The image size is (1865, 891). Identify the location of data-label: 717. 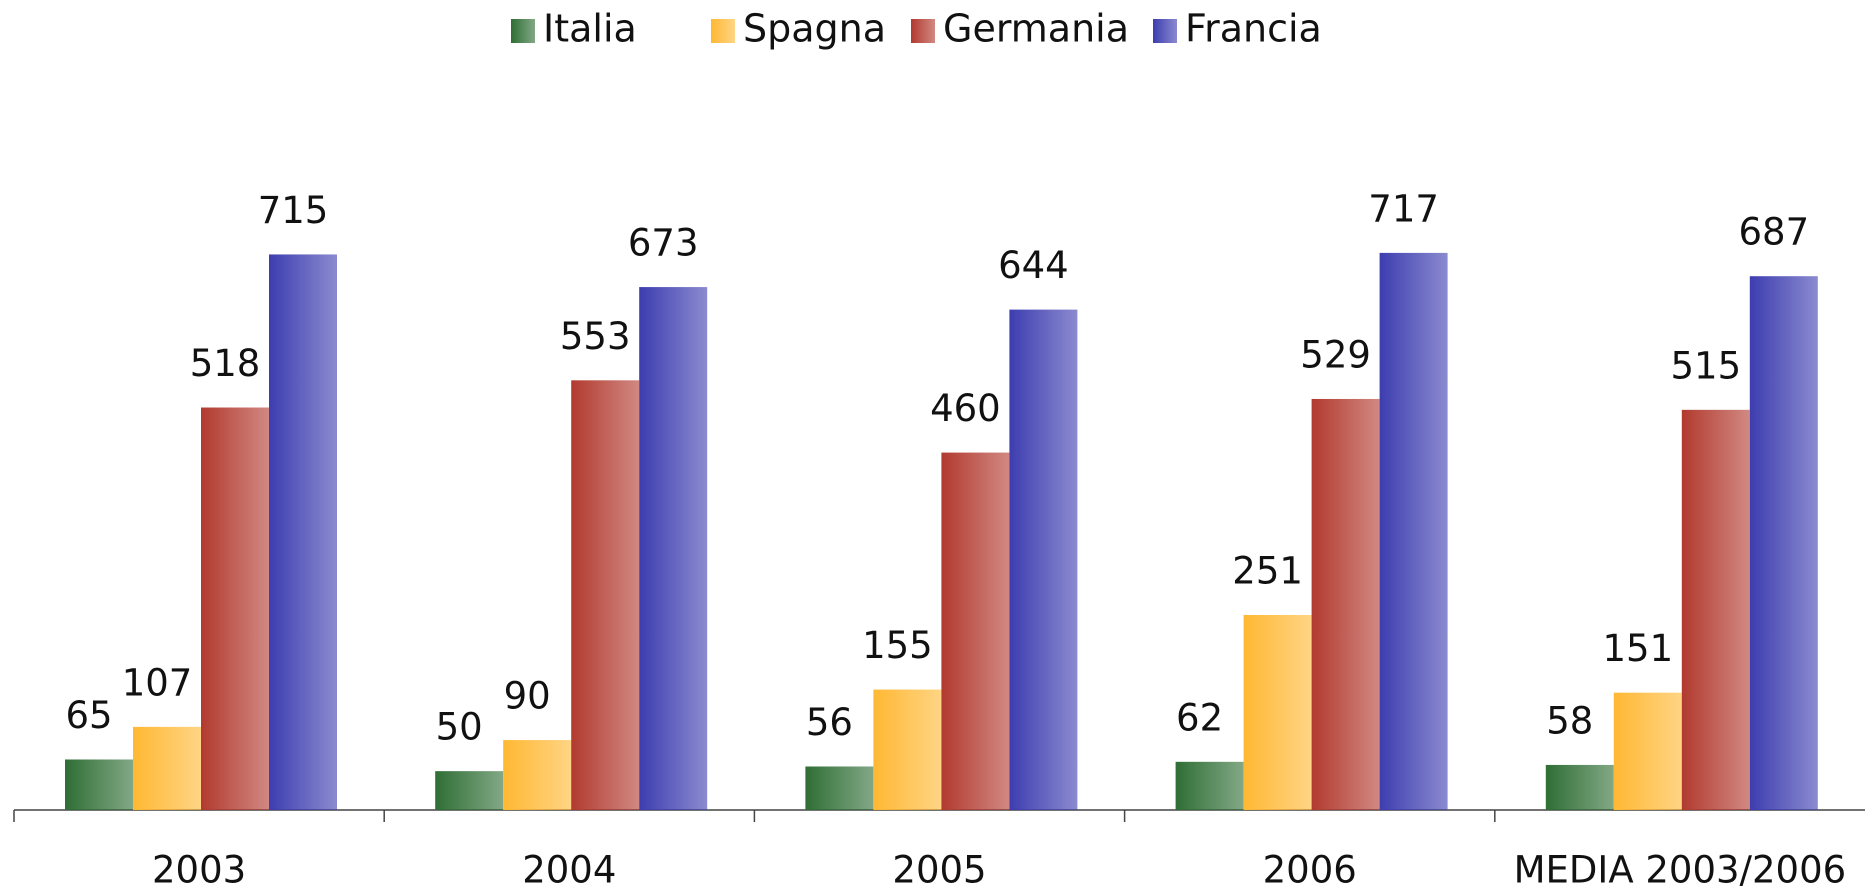
(1403, 208).